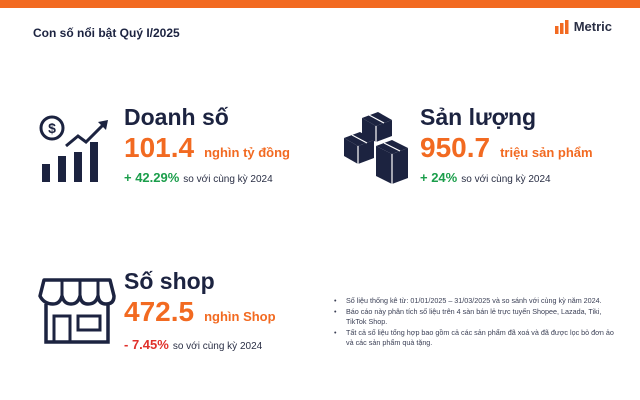 This screenshot has width=640, height=400. What do you see at coordinates (592, 26) in the screenshot?
I see `brand-name: Metric` at bounding box center [592, 26].